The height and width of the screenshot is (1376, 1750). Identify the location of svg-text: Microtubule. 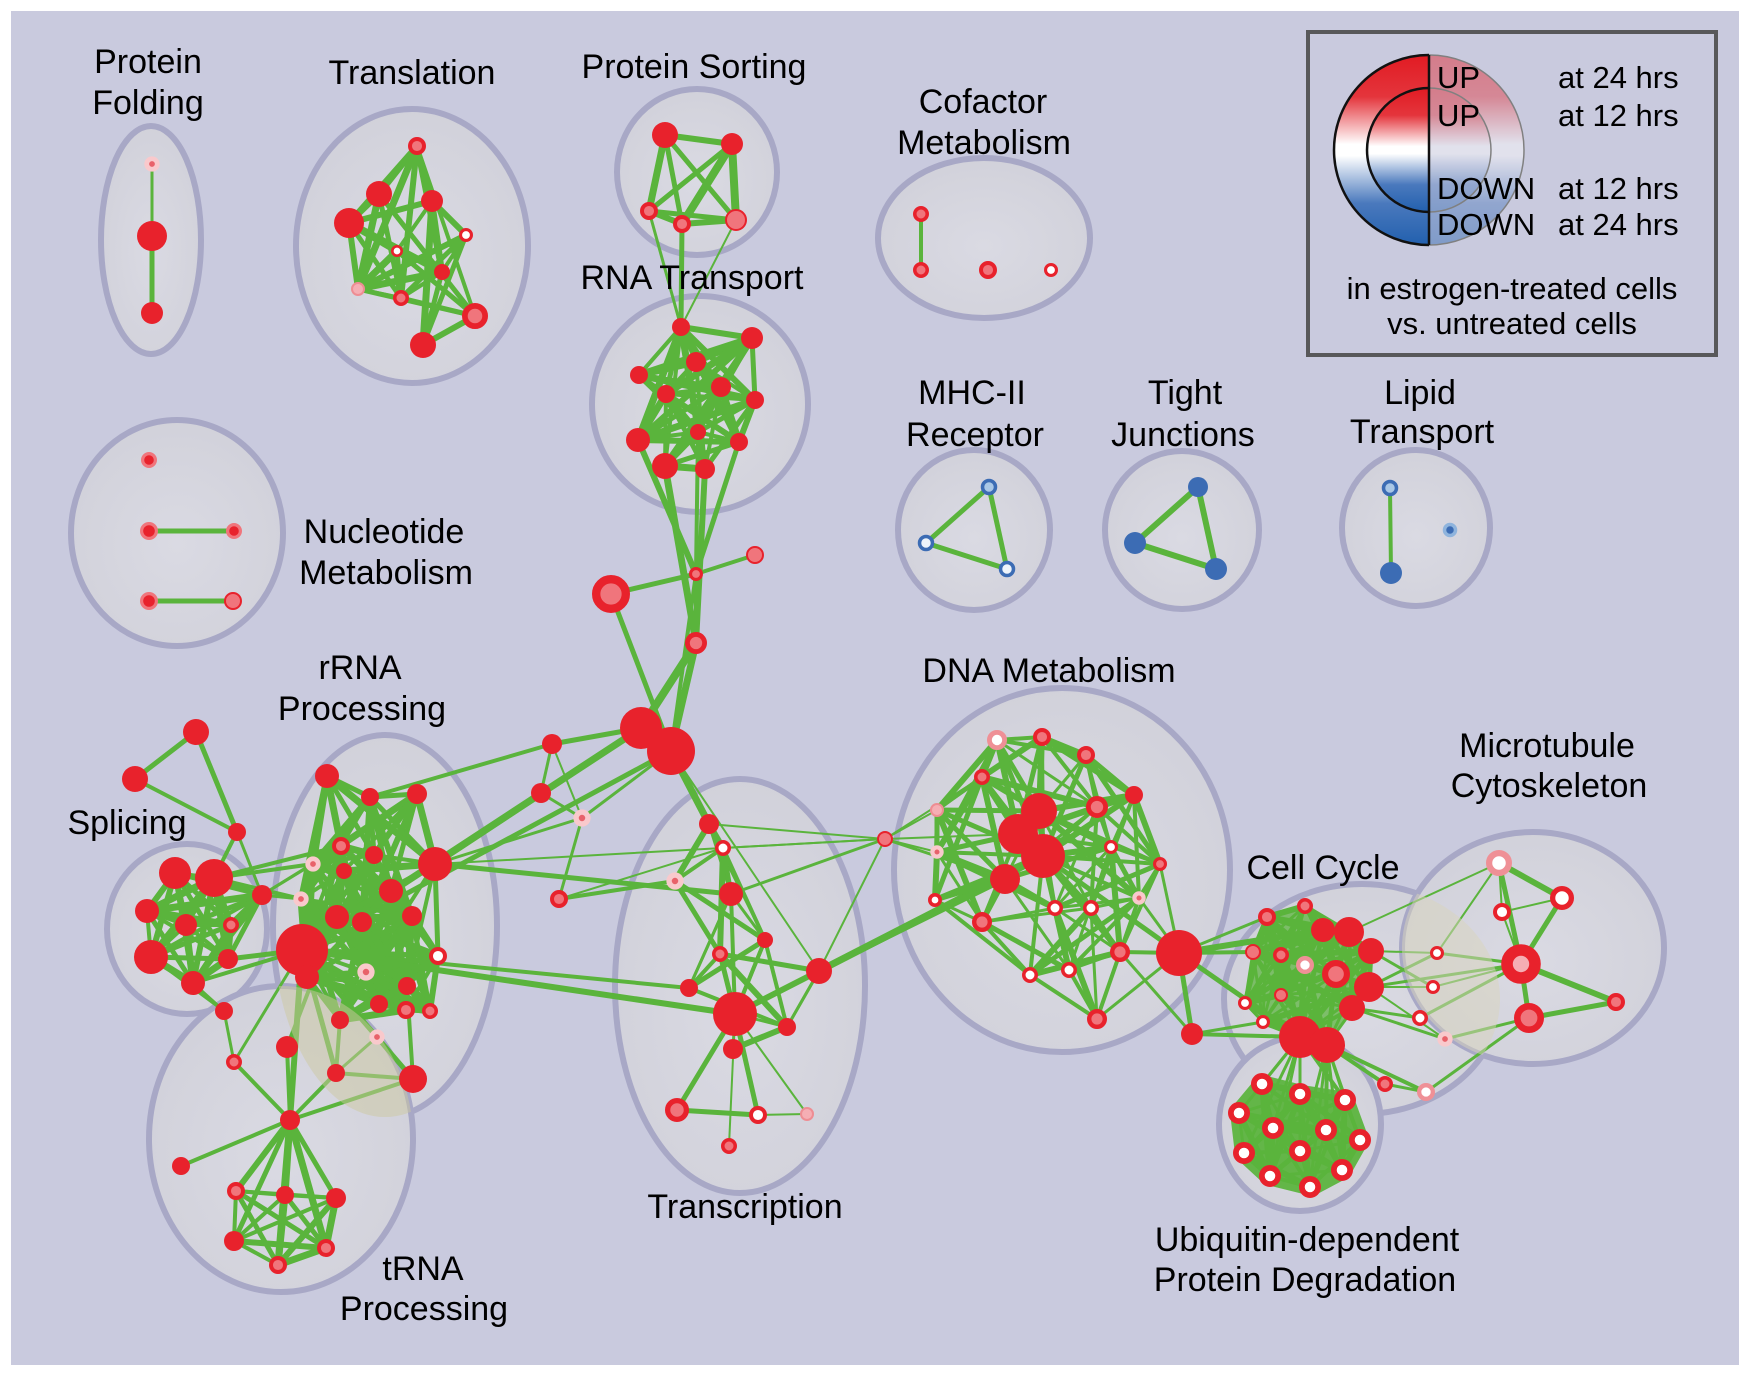
(1547, 746).